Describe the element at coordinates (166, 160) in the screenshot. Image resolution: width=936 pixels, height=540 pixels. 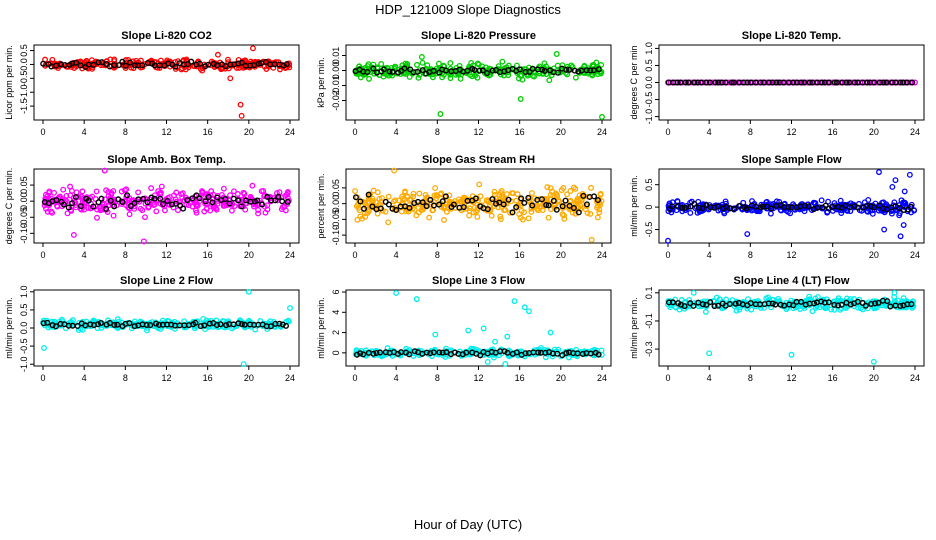
I see `panel-title: Slope Amb. Box Temp.` at that location.